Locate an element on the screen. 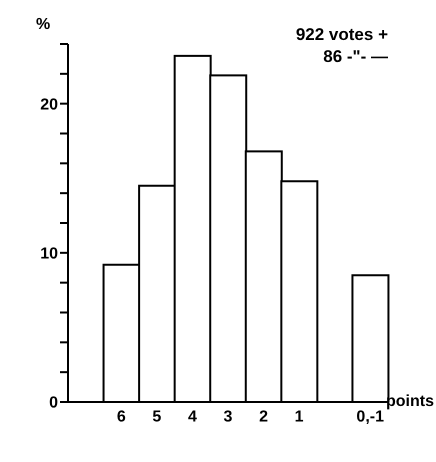 The image size is (436, 462). annotation: 86 -"- — is located at coordinates (355, 57).